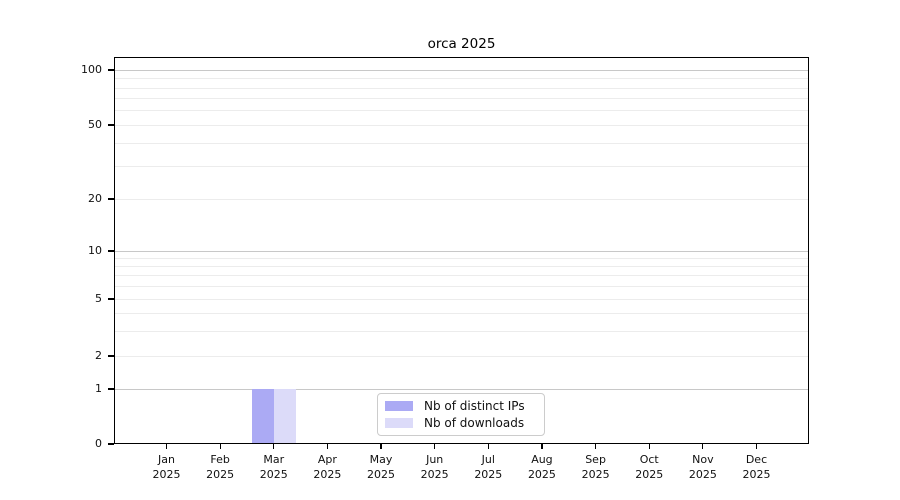 The image size is (900, 500). What do you see at coordinates (91, 69) in the screenshot?
I see `y-tick-label: 100` at bounding box center [91, 69].